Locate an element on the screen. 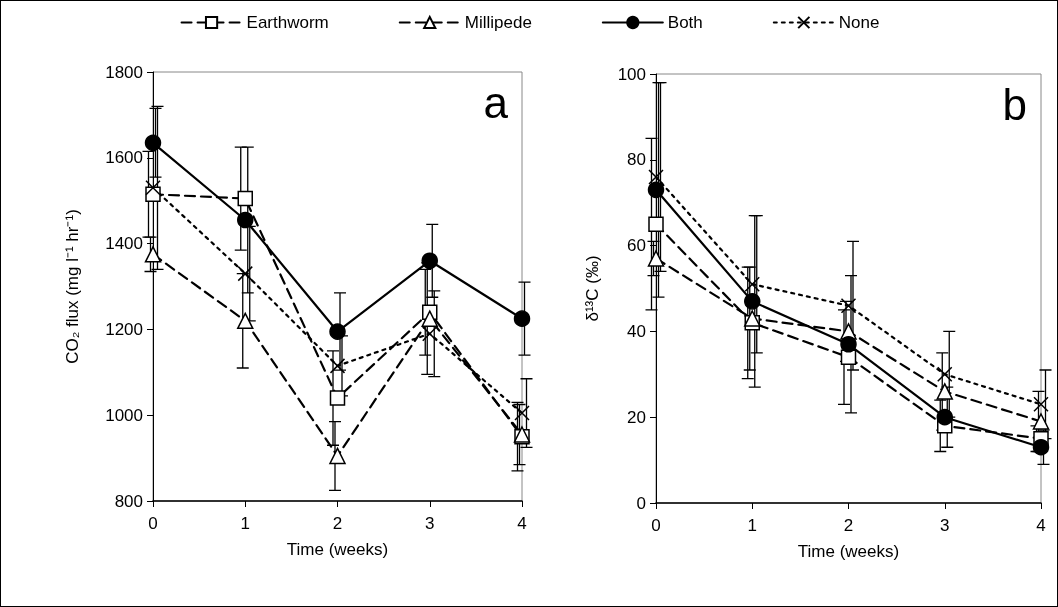 Image resolution: width=1058 pixels, height=607 pixels. legend-label: Earthworm is located at coordinates (287, 22).